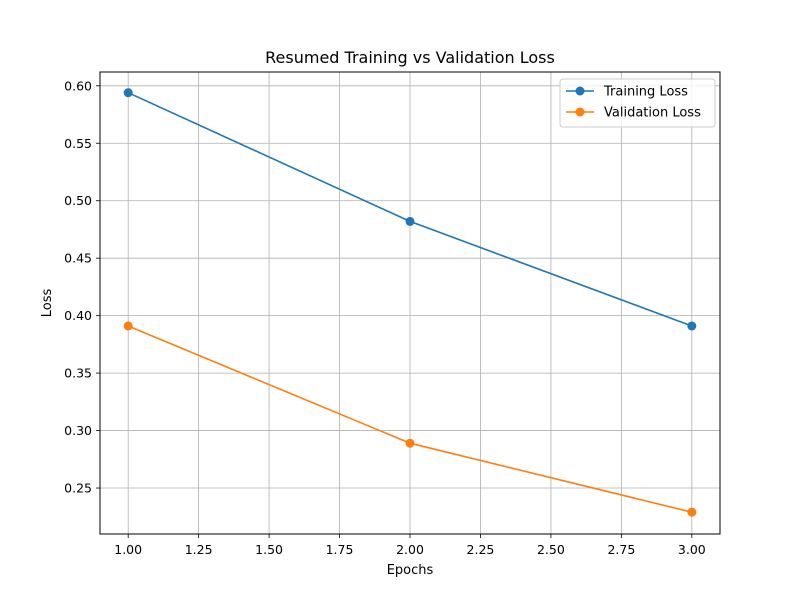  Describe the element at coordinates (410, 570) in the screenshot. I see `x-axis-label: Epochs` at that location.